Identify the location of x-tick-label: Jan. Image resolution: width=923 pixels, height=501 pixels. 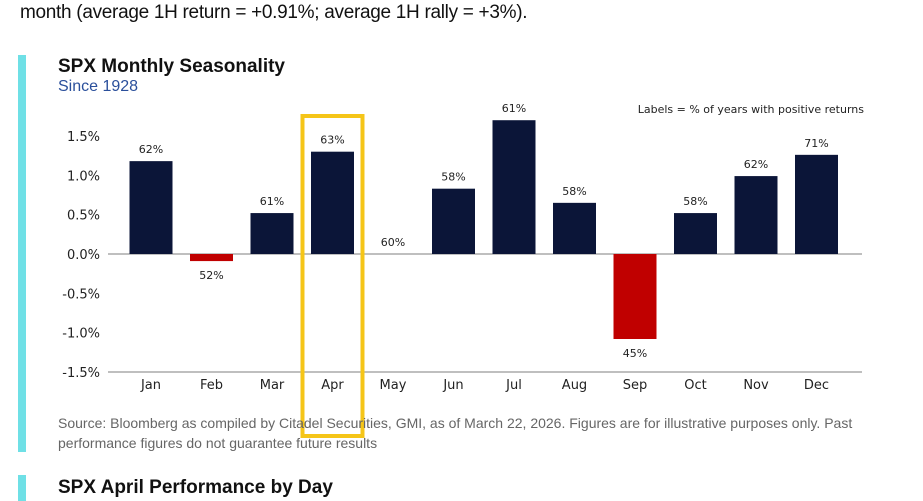
(150, 385).